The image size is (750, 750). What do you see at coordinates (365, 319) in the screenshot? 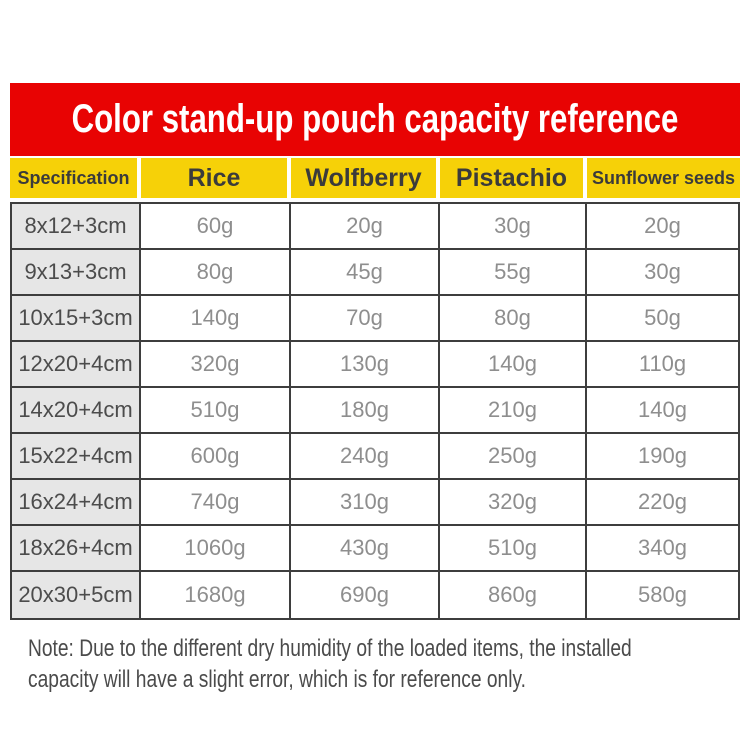
I see `value-cell: 70g` at bounding box center [365, 319].